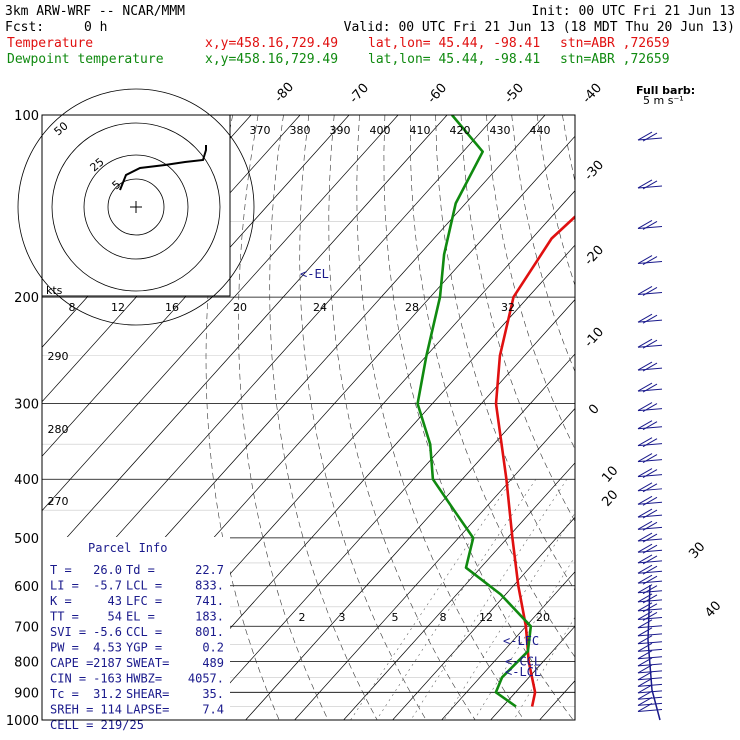  What do you see at coordinates (594, 171) in the screenshot?
I see `isotherm-label: -30` at bounding box center [594, 171].